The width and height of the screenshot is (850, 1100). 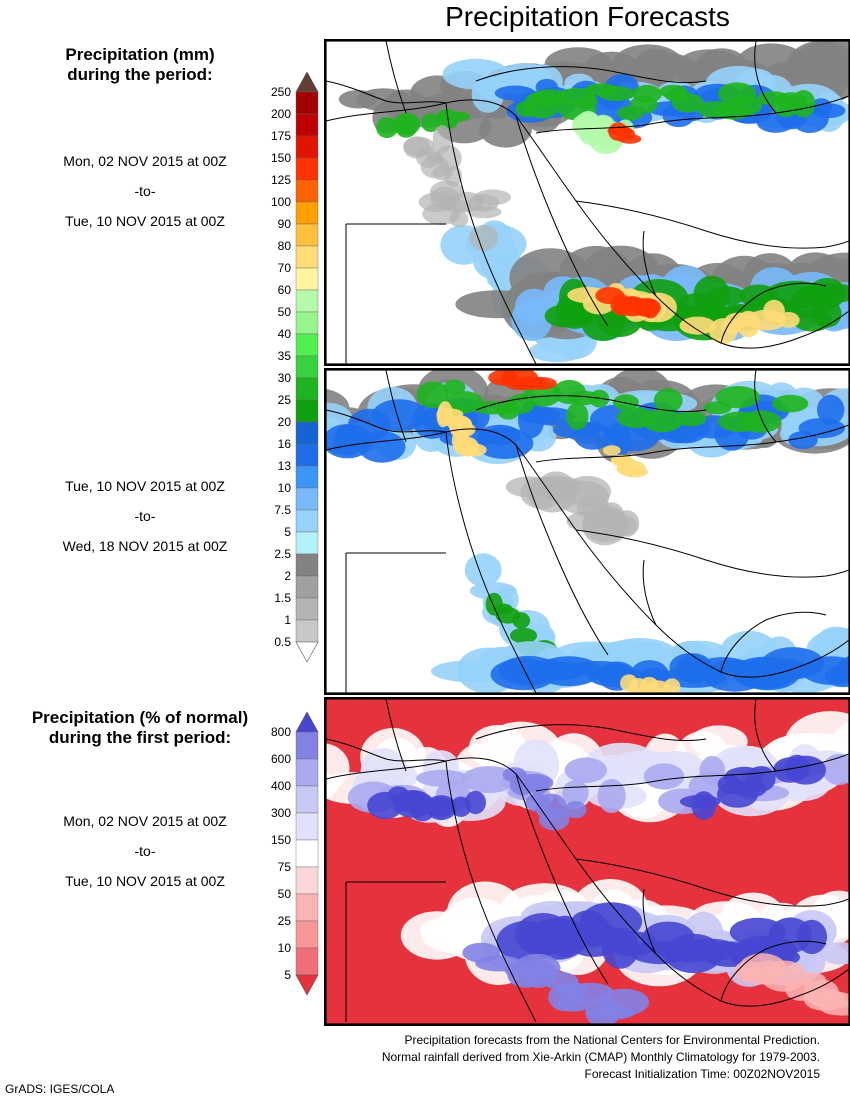 I want to click on pct-colorbar-bottom-arrow, so click(x=307, y=985).